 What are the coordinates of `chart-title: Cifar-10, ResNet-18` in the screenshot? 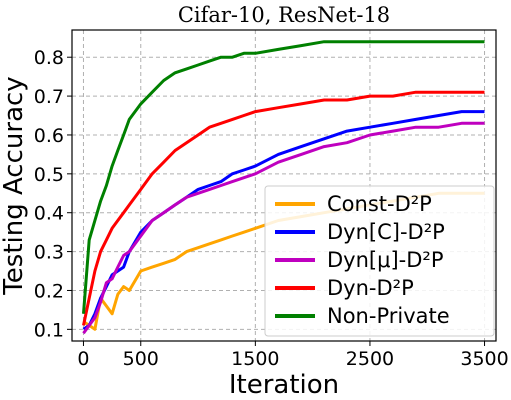 It's located at (284, 15).